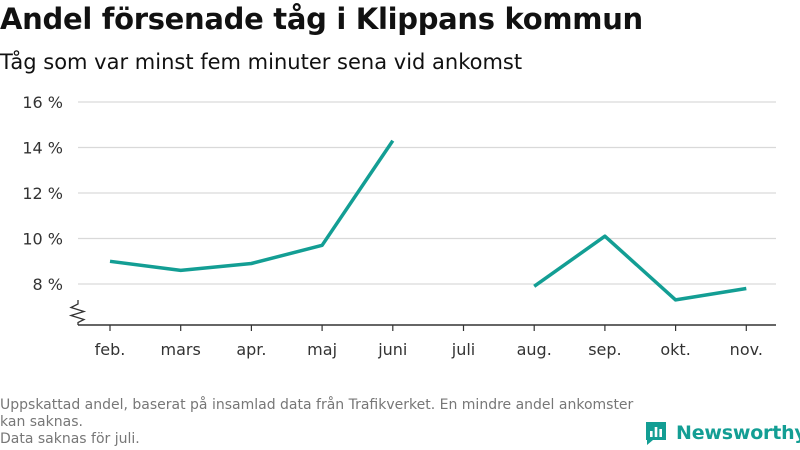 Image resolution: width=800 pixels, height=450 pixels. What do you see at coordinates (746, 349) in the screenshot?
I see `x-tick-label: nov.` at bounding box center [746, 349].